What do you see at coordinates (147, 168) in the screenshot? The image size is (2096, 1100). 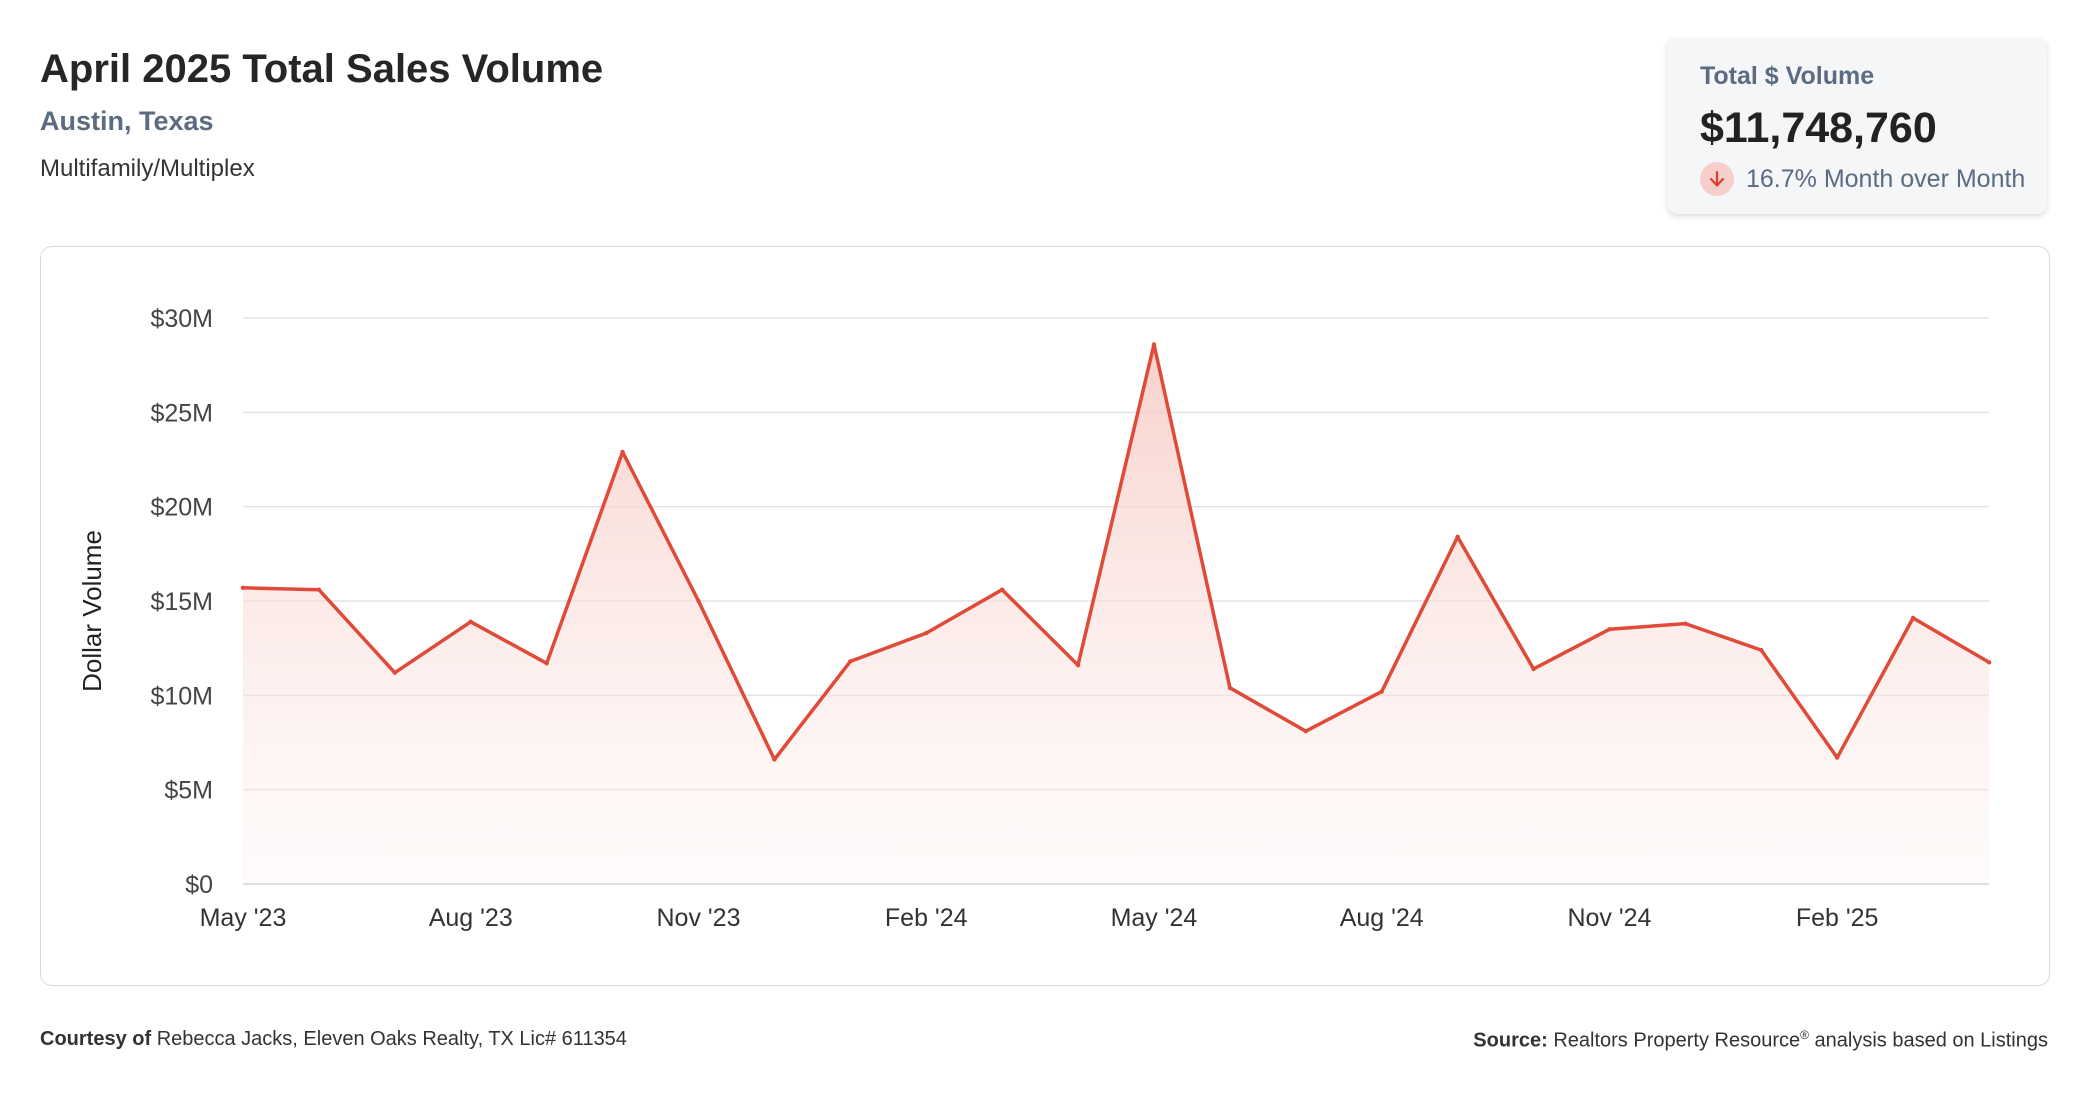 I see `property-type-label: Multifamily/Multiplex` at bounding box center [147, 168].